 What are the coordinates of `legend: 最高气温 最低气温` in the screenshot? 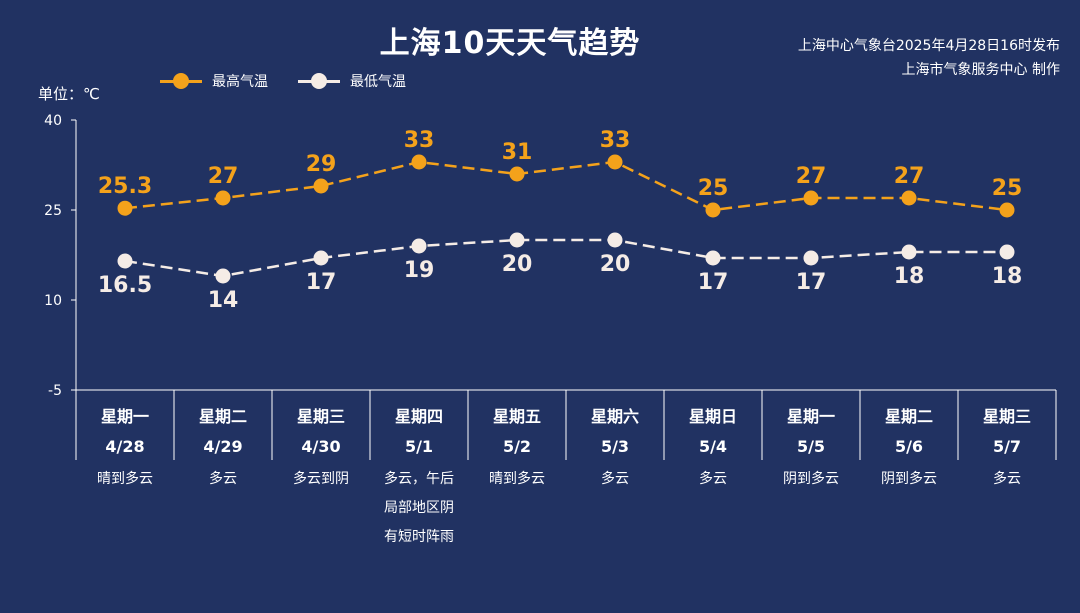 It's located at (283, 81).